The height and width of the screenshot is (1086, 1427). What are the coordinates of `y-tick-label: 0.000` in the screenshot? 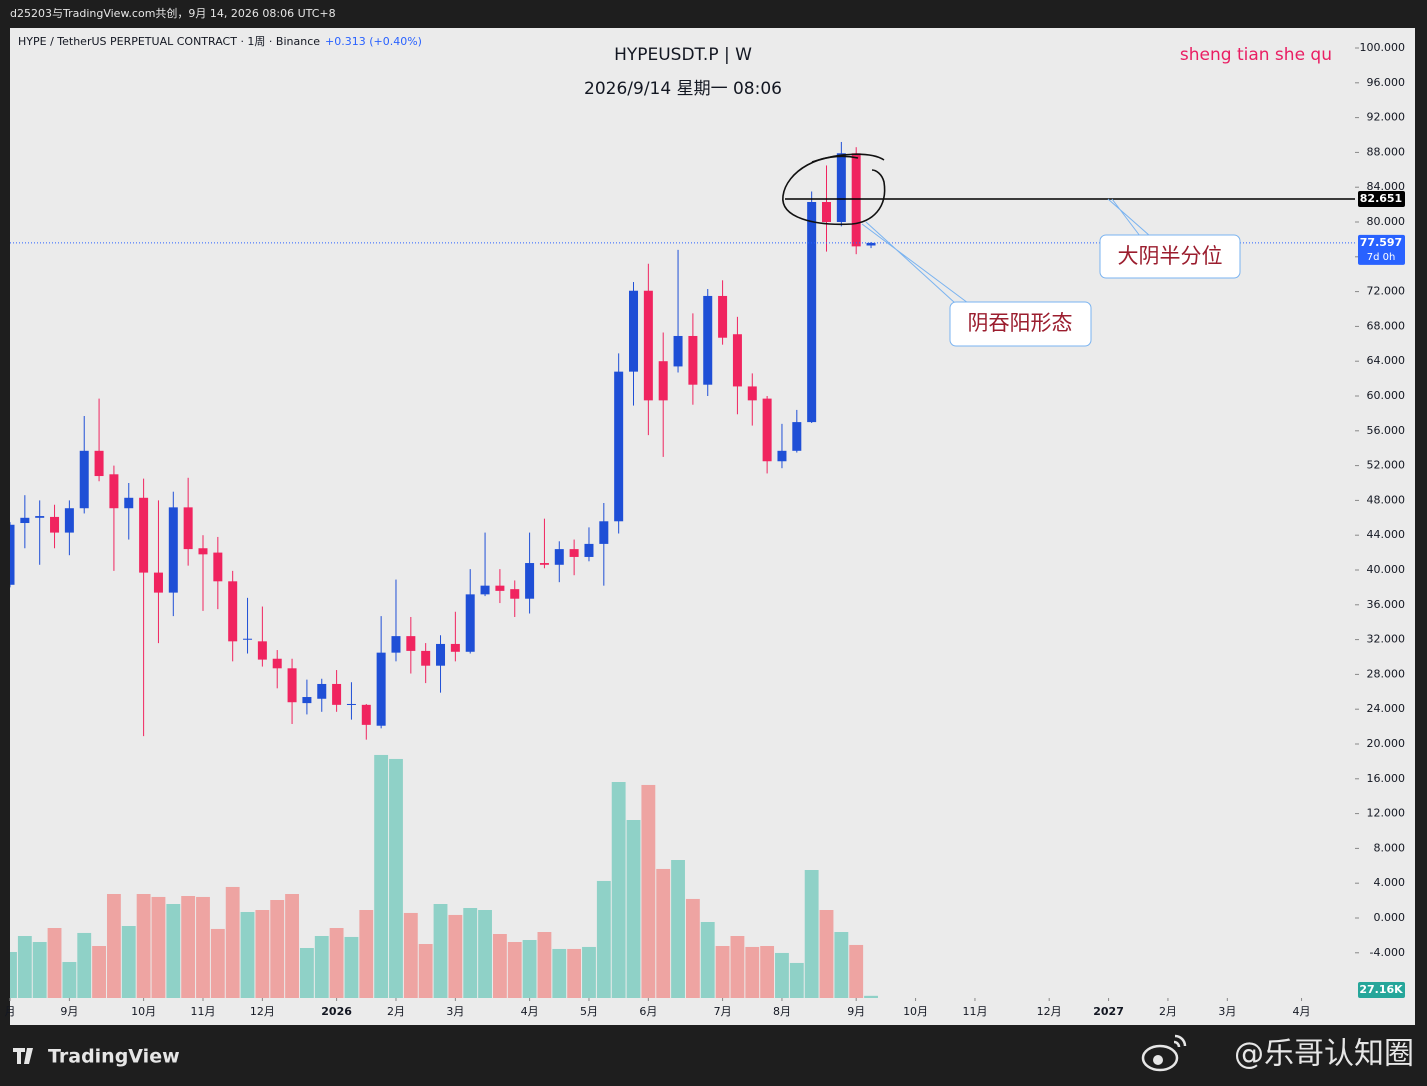 It's located at (1390, 917).